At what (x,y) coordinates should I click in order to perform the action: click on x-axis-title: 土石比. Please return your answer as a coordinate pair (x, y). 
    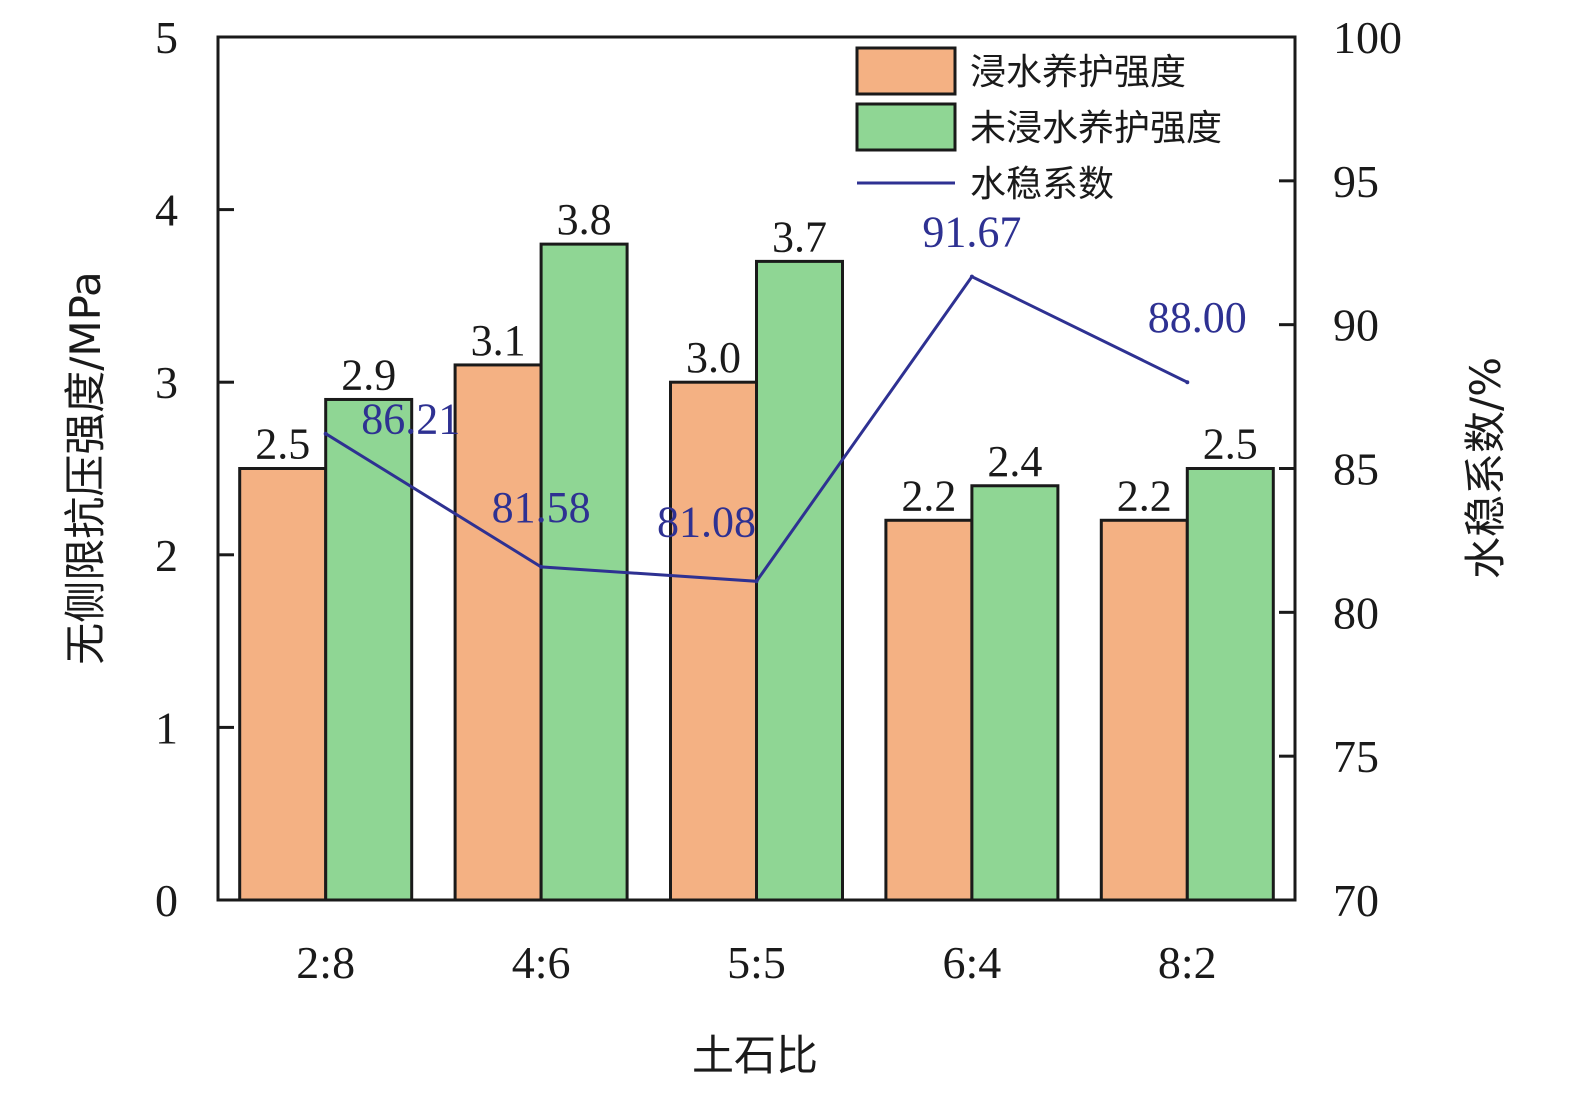
    Looking at the image, I should click on (755, 1055).